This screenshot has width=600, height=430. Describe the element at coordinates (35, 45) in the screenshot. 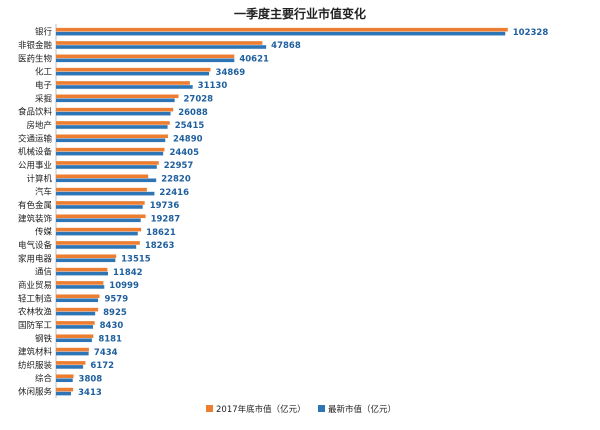

I see `category-label: 非银金融` at that location.